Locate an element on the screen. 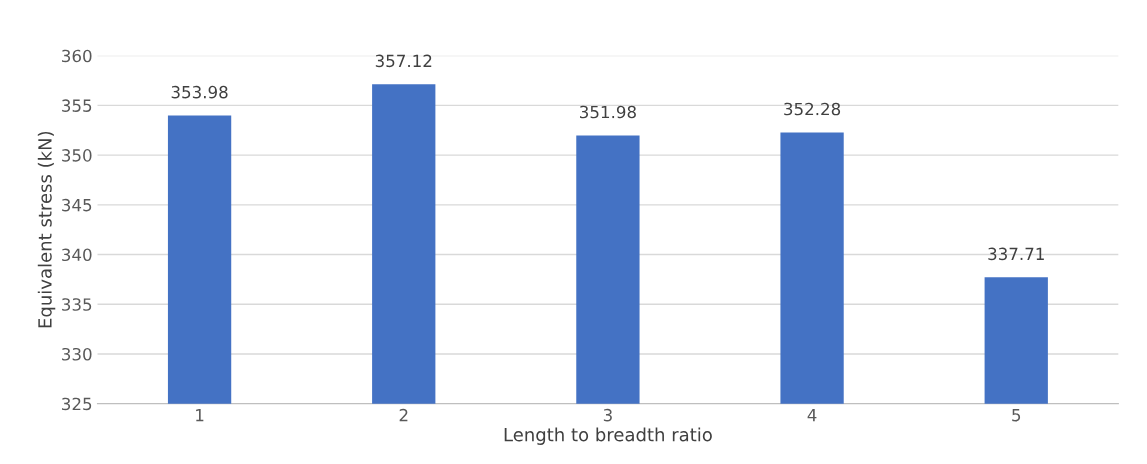 This screenshot has height=464, width=1147. x-tick-label: 4 is located at coordinates (812, 415).